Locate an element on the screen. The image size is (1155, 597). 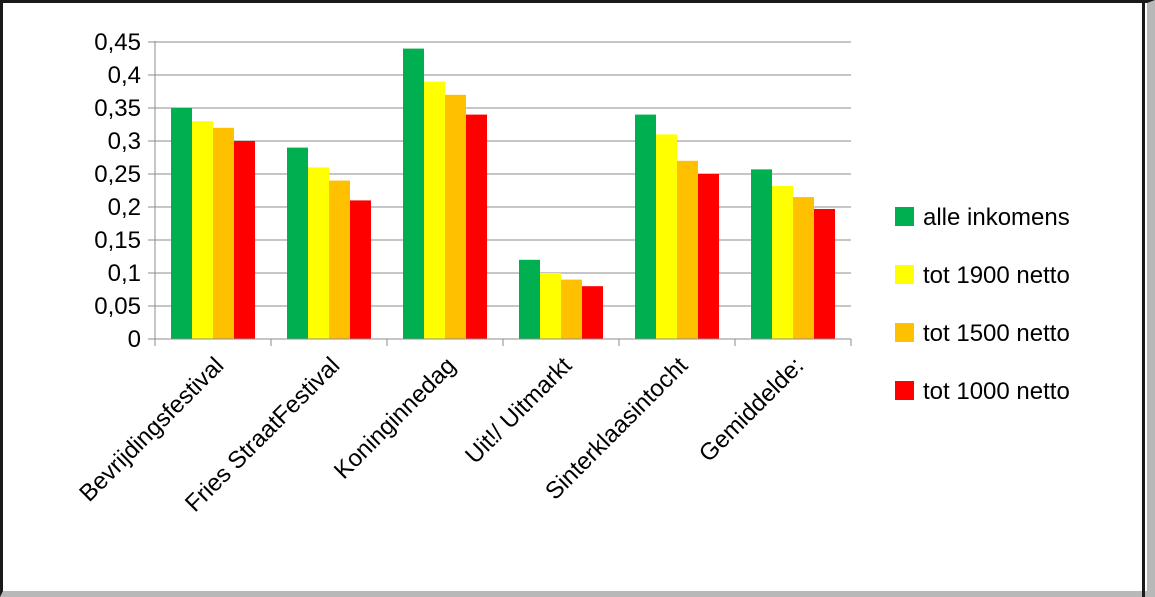
legend-label: tot 1000 netto is located at coordinates (996, 391).